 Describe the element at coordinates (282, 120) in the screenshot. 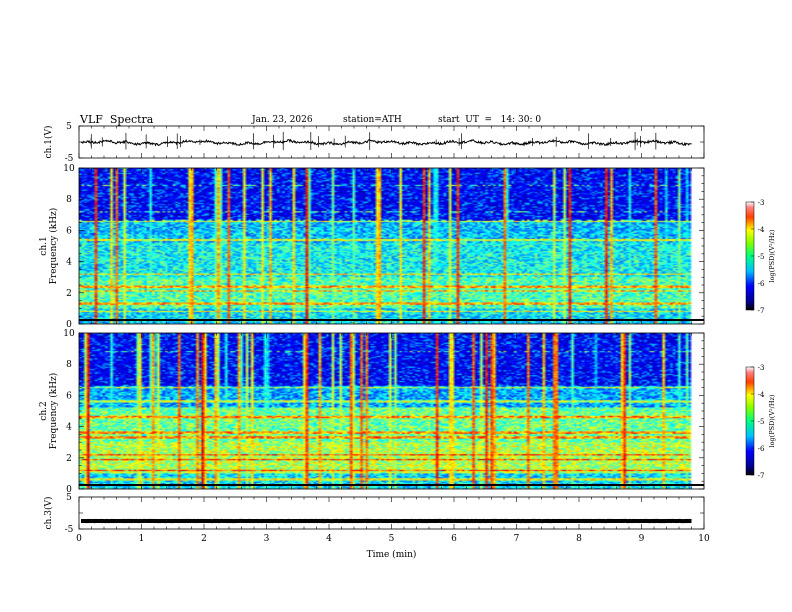

I see `date-label: Jan. 23, 2026` at that location.